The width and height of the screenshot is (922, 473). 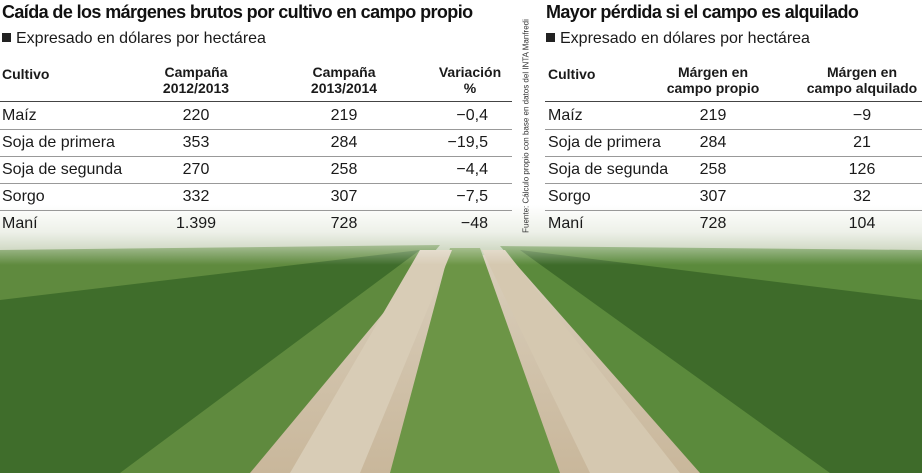 I want to click on table-value: −0,4, so click(x=472, y=115).